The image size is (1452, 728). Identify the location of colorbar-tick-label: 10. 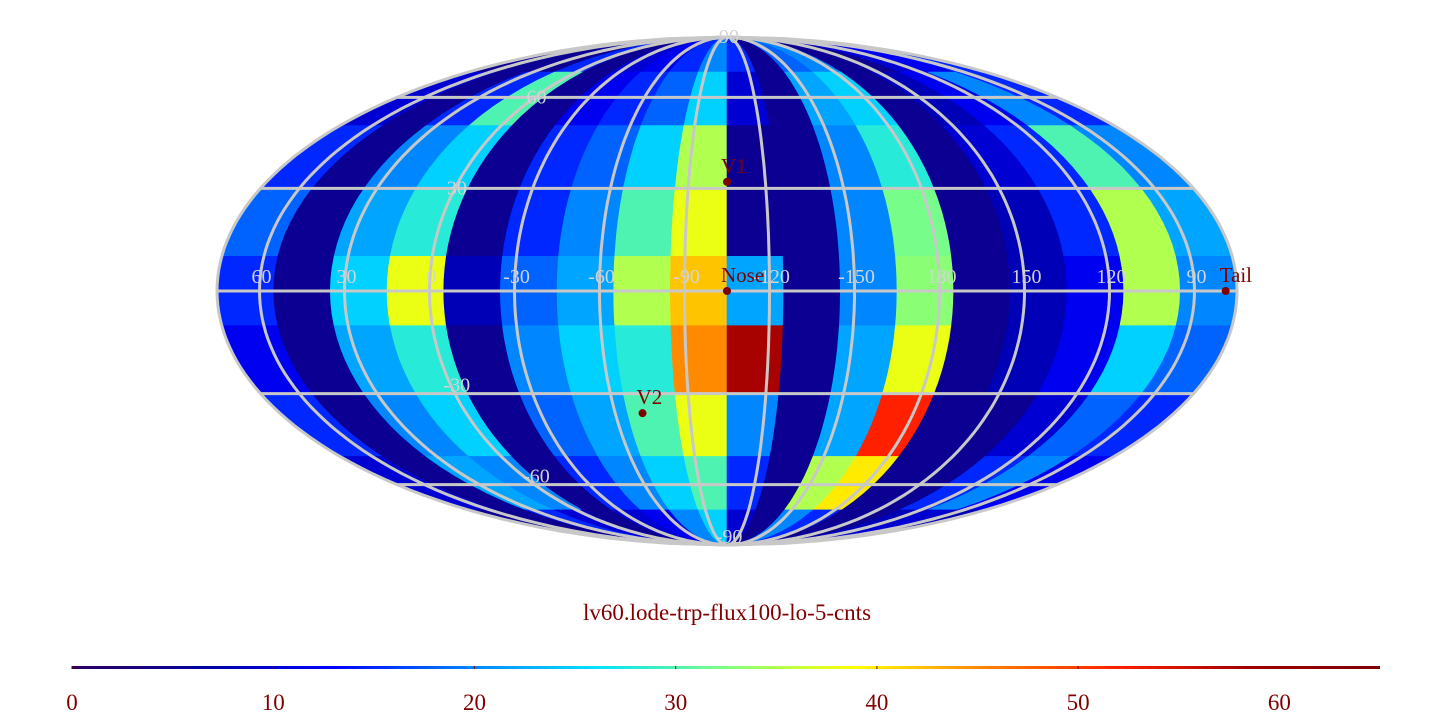
(273, 702).